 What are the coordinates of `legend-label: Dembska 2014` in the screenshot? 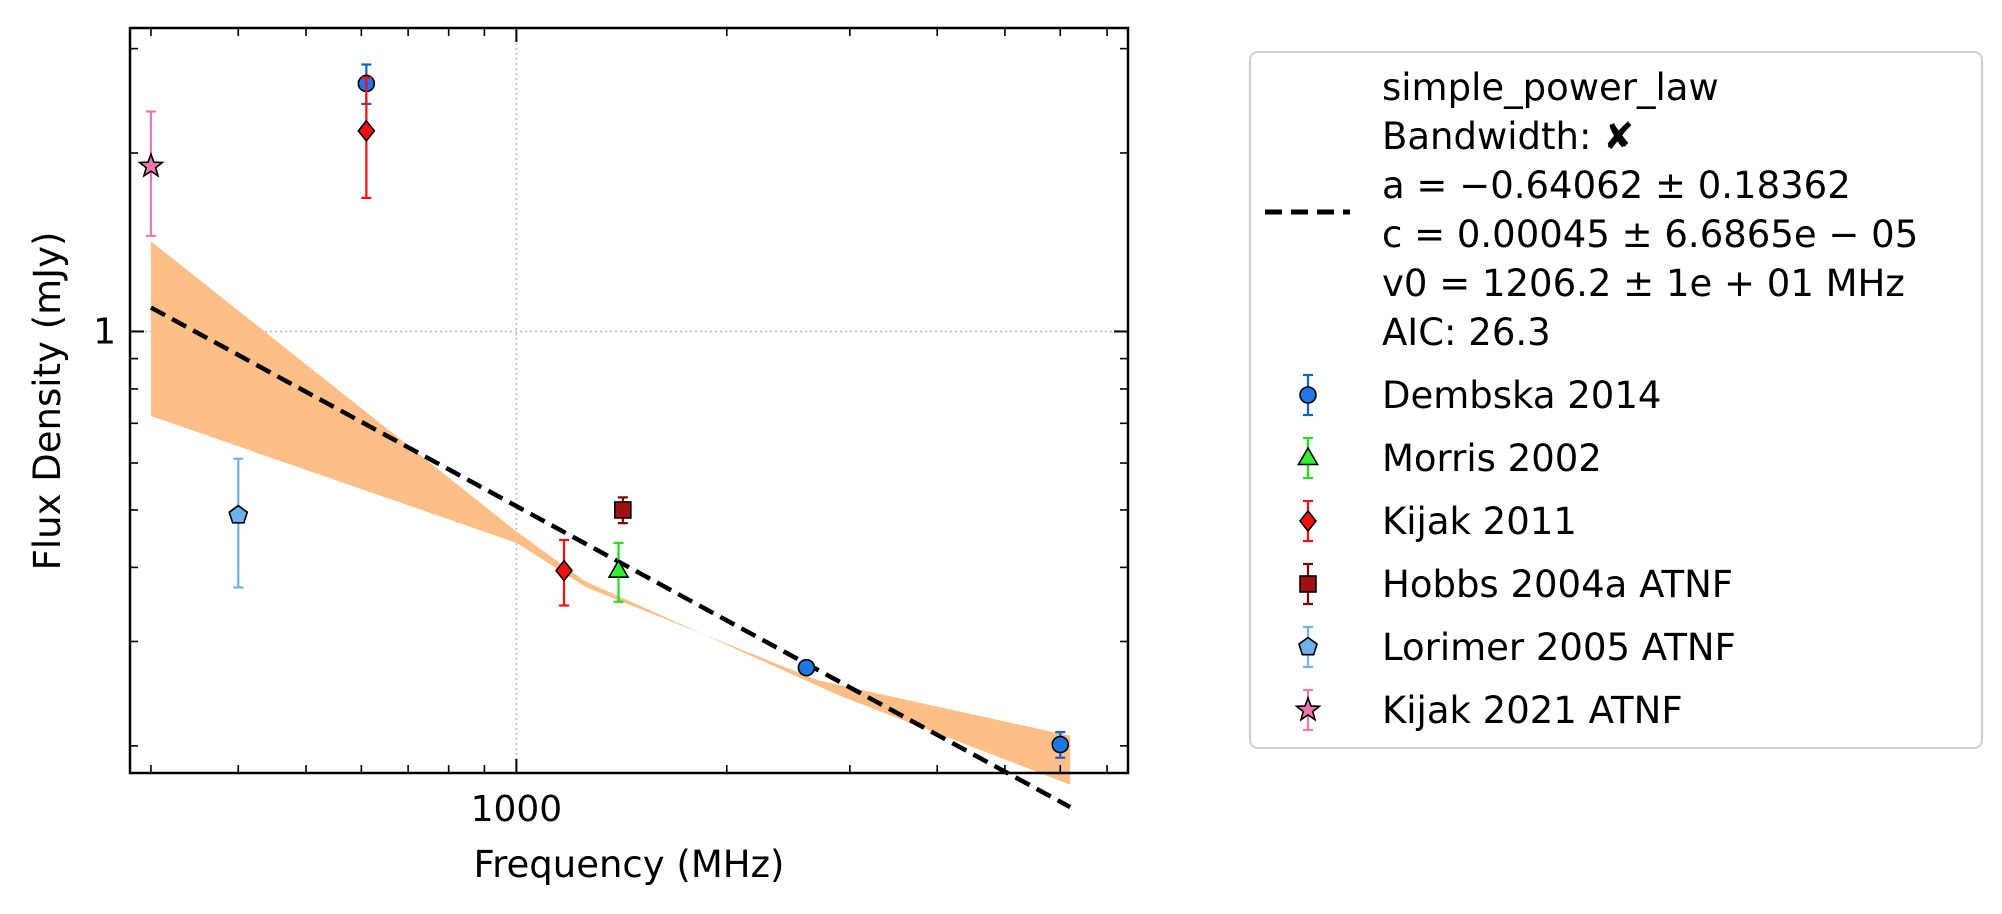 It's located at (1521, 395).